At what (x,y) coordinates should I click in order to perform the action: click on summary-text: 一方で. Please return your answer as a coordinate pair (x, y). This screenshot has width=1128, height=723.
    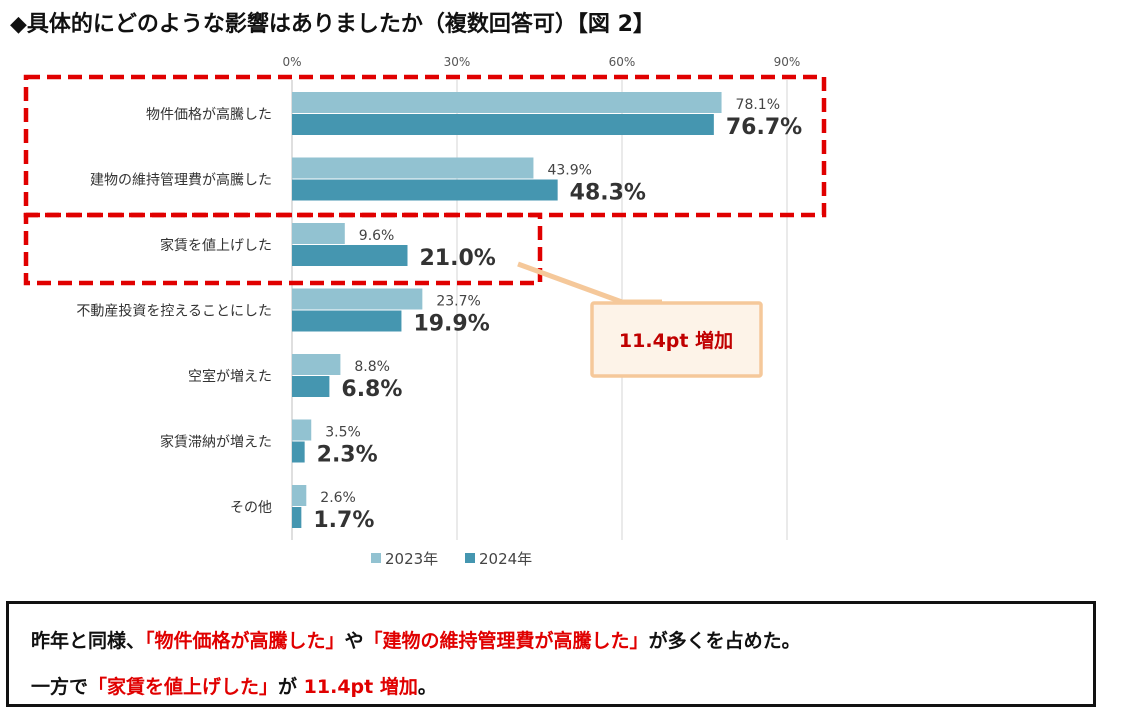
    Looking at the image, I should click on (60, 687).